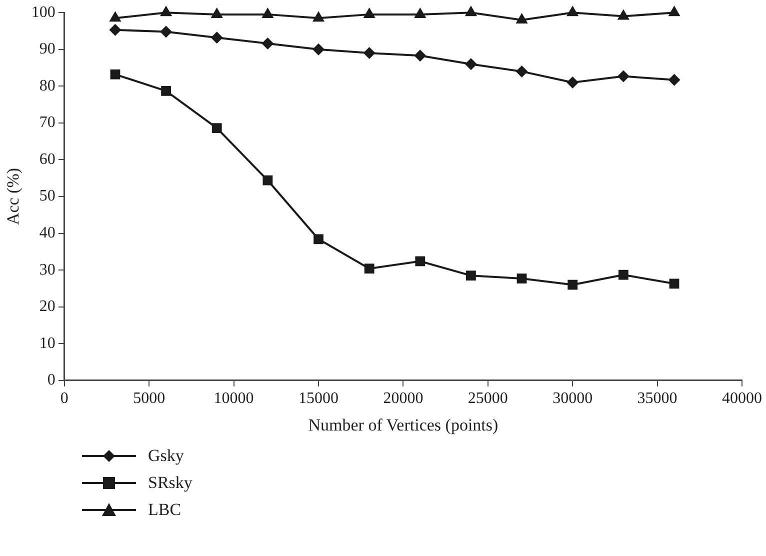  I want to click on x-tick-label: 15000, so click(318, 399).